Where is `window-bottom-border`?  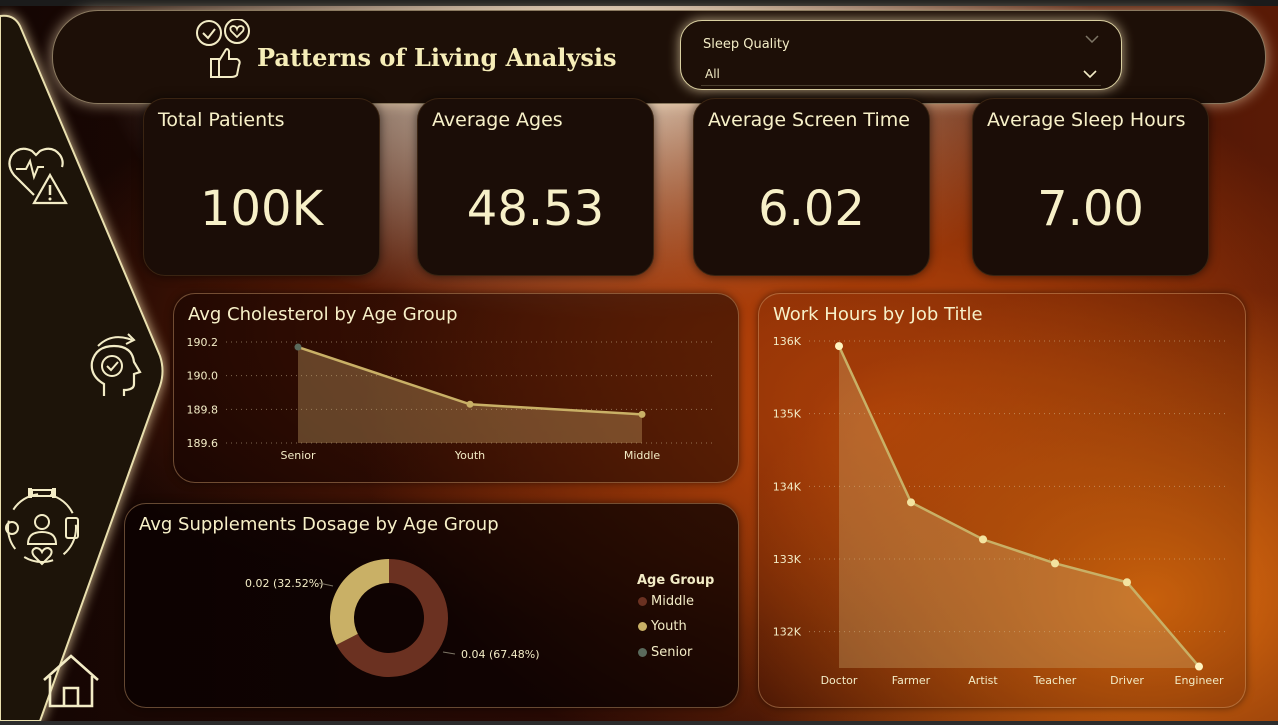 window-bottom-border is located at coordinates (639, 723).